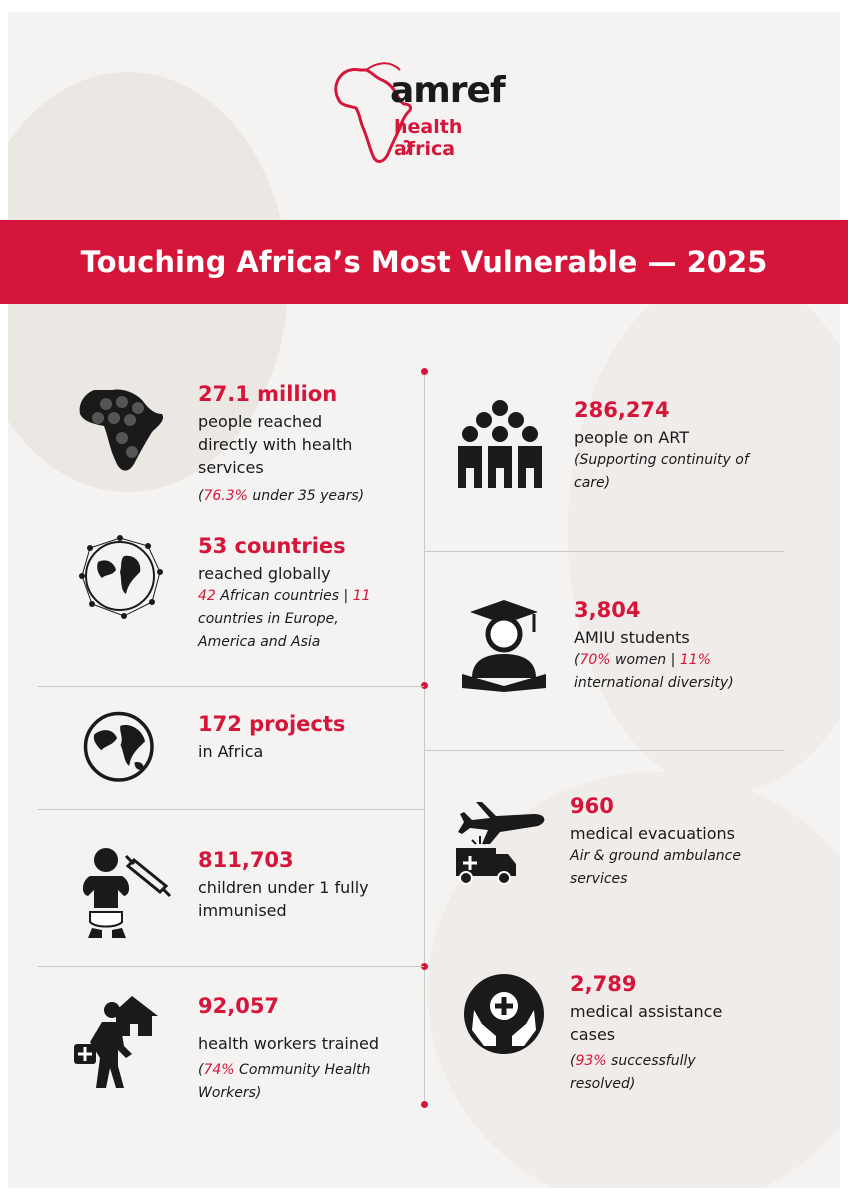  I want to click on stat-description: children under 1 fully immunised, so click(283, 899).